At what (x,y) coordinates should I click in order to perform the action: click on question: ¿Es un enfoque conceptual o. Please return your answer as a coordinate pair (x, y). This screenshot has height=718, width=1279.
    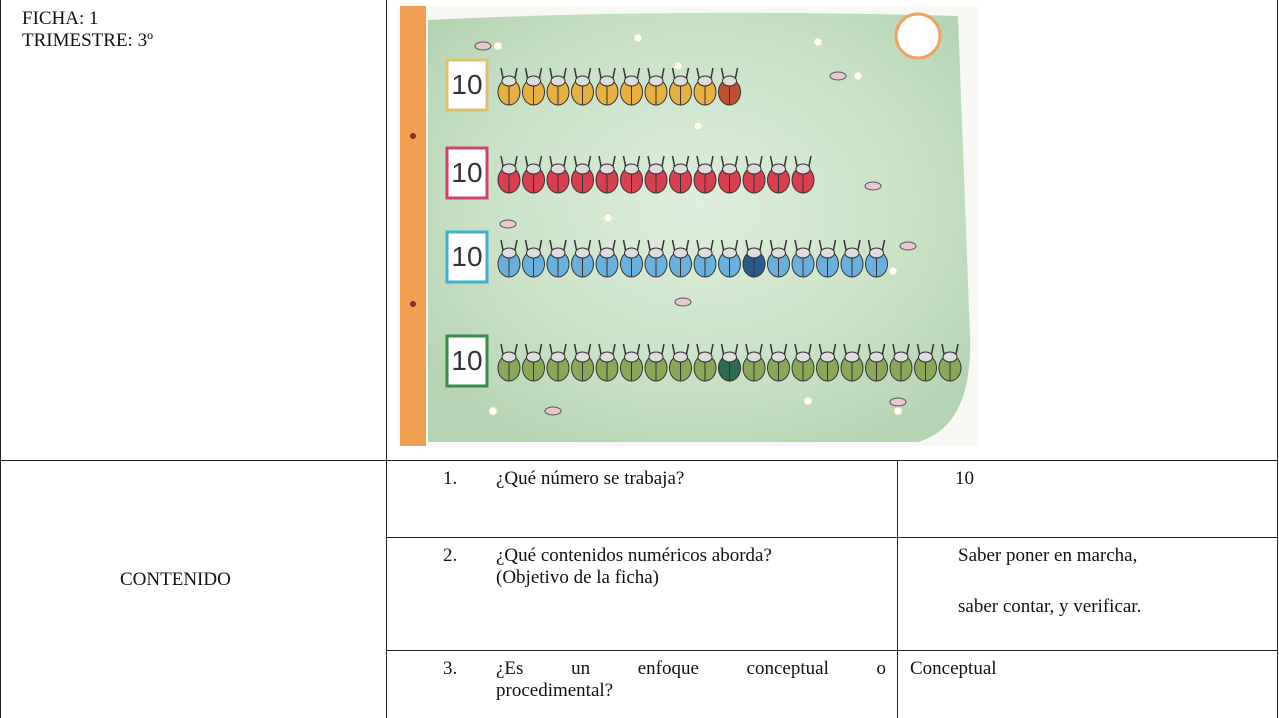
    Looking at the image, I should click on (691, 668).